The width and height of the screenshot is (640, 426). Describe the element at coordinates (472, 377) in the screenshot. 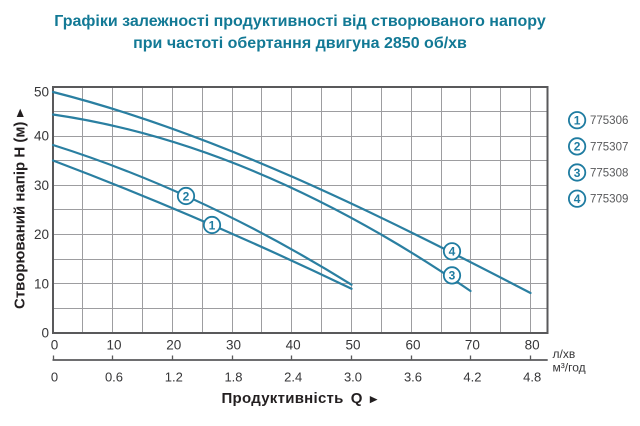

I see `svg-text: 4.2` at that location.